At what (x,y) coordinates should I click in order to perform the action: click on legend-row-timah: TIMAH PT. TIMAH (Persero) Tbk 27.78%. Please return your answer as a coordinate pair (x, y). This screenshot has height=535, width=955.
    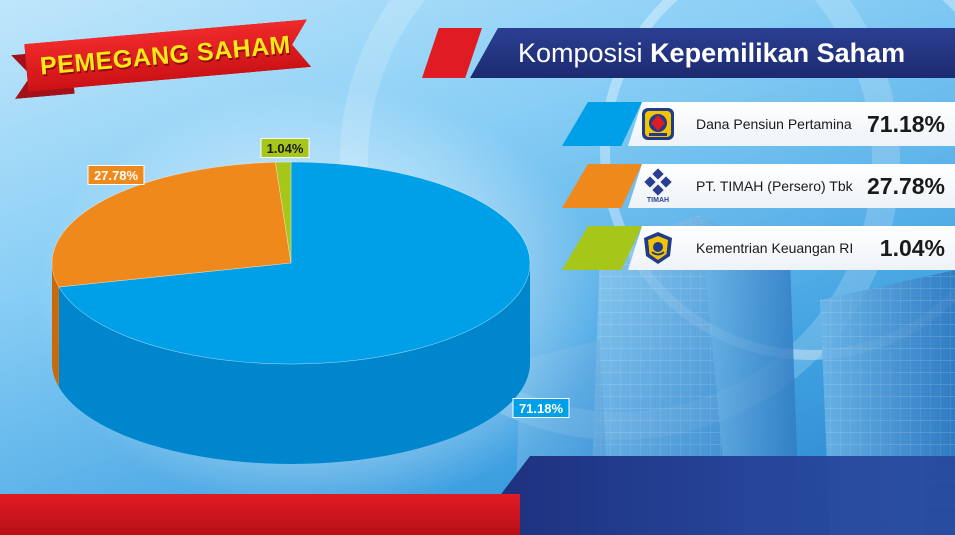
    Looking at the image, I should click on (758, 186).